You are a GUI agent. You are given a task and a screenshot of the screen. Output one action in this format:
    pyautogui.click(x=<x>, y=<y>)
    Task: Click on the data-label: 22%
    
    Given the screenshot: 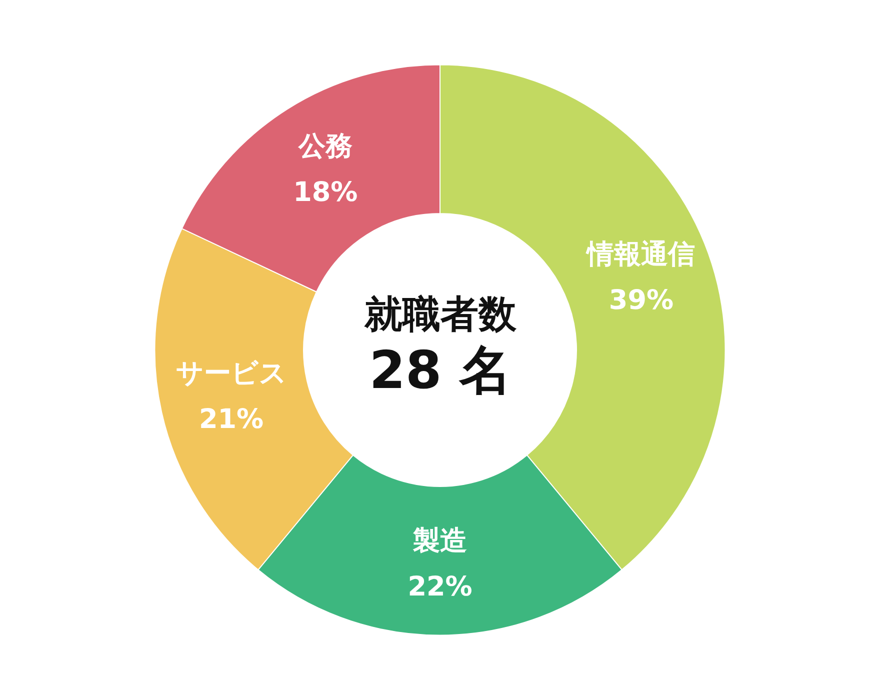 What is the action you would take?
    pyautogui.click(x=440, y=586)
    